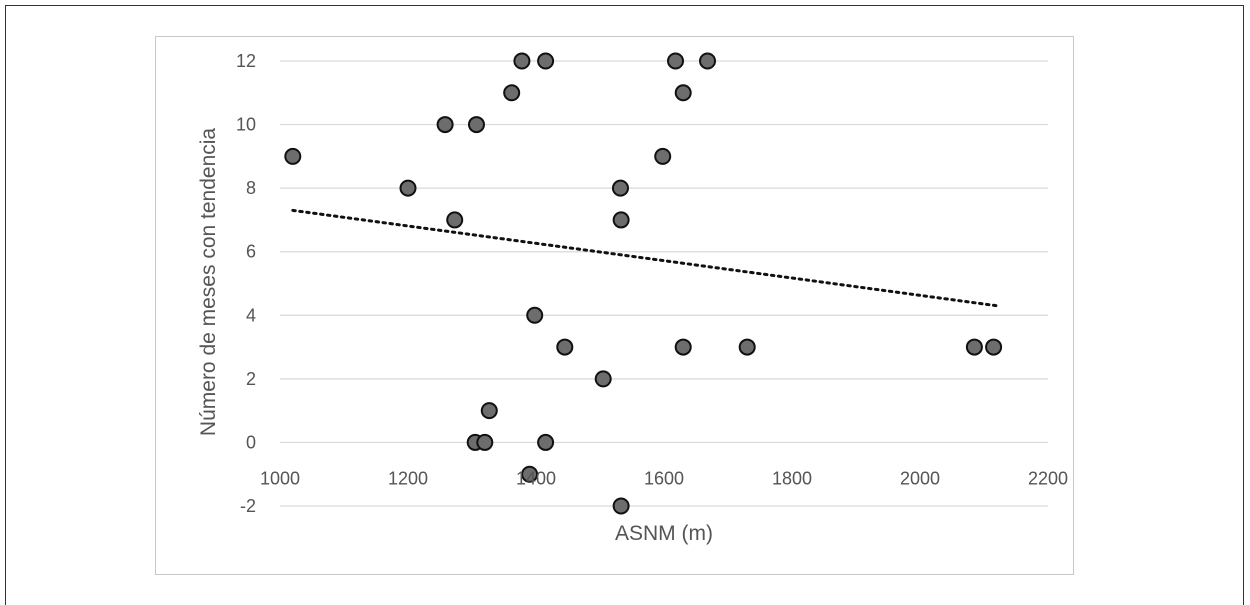  I want to click on x-tick-label: 1800, so click(792, 478).